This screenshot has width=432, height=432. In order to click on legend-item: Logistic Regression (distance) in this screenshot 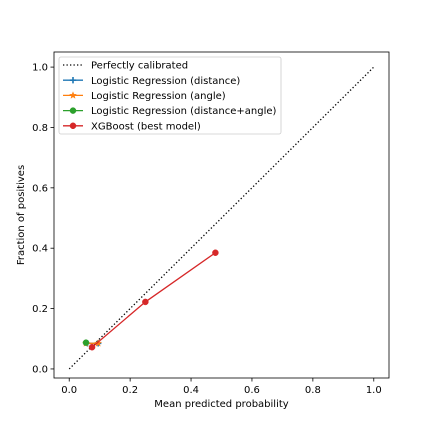, I will do `click(151, 81)`.